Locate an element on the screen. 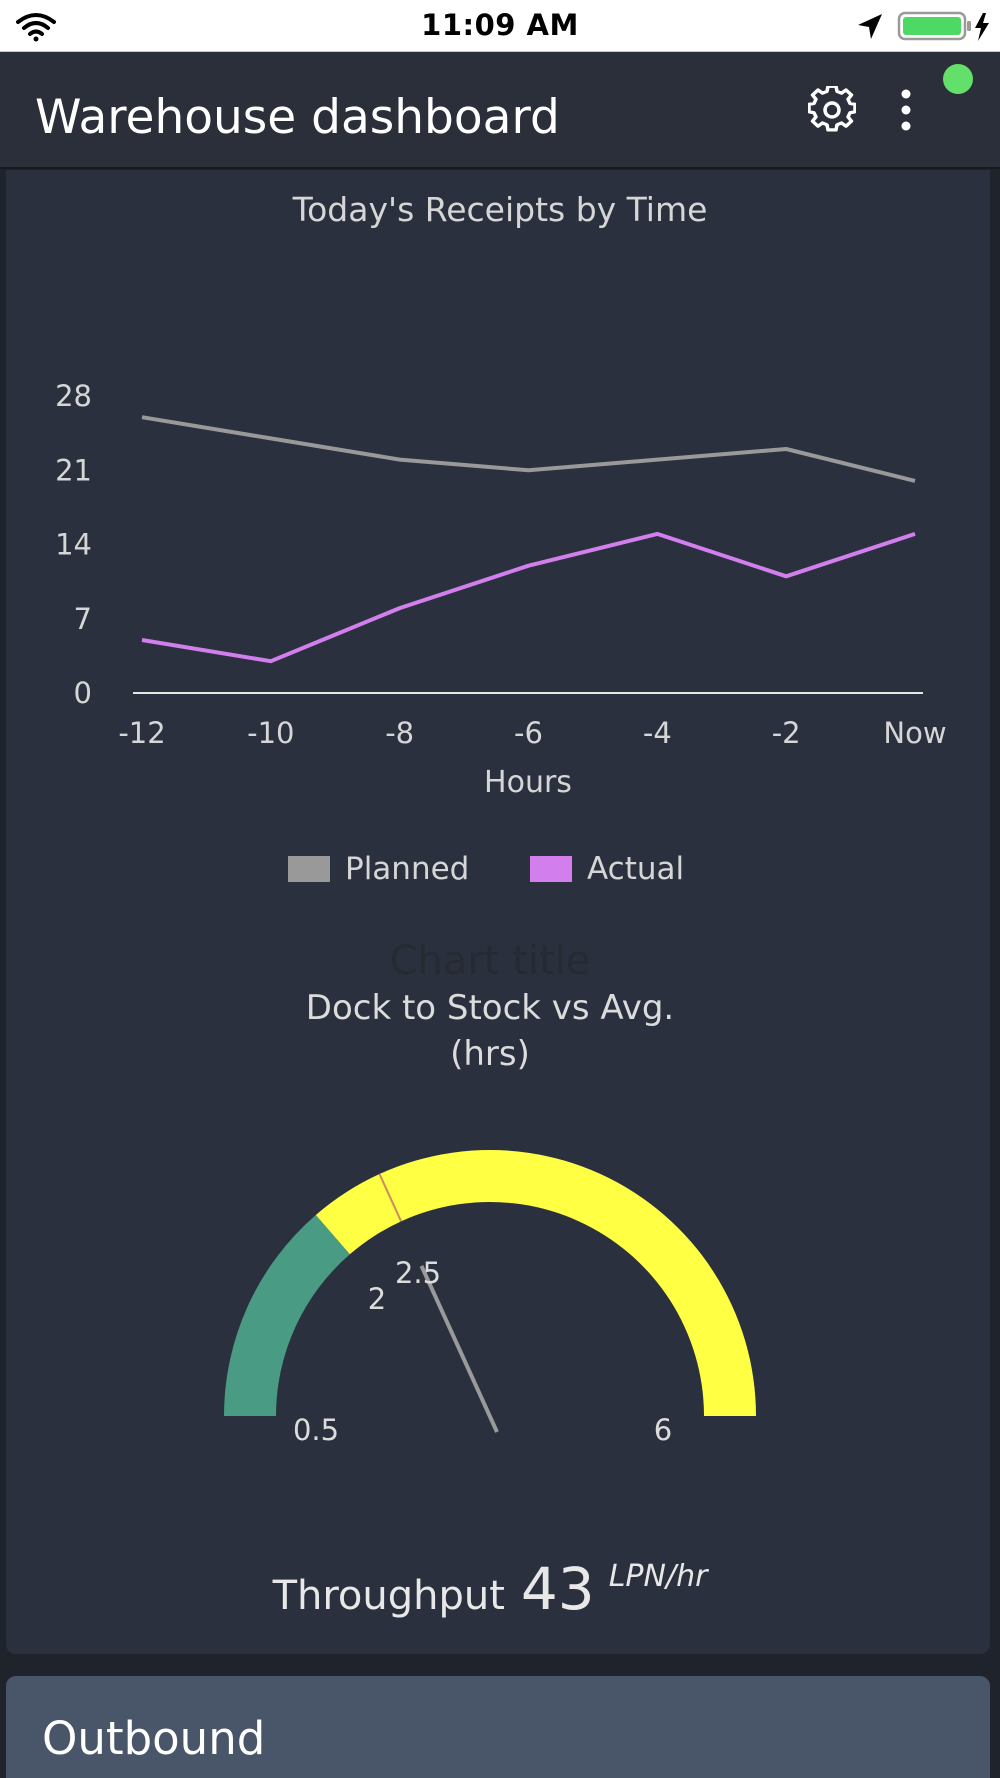  gauge-max-label: 6 is located at coordinates (663, 1430).